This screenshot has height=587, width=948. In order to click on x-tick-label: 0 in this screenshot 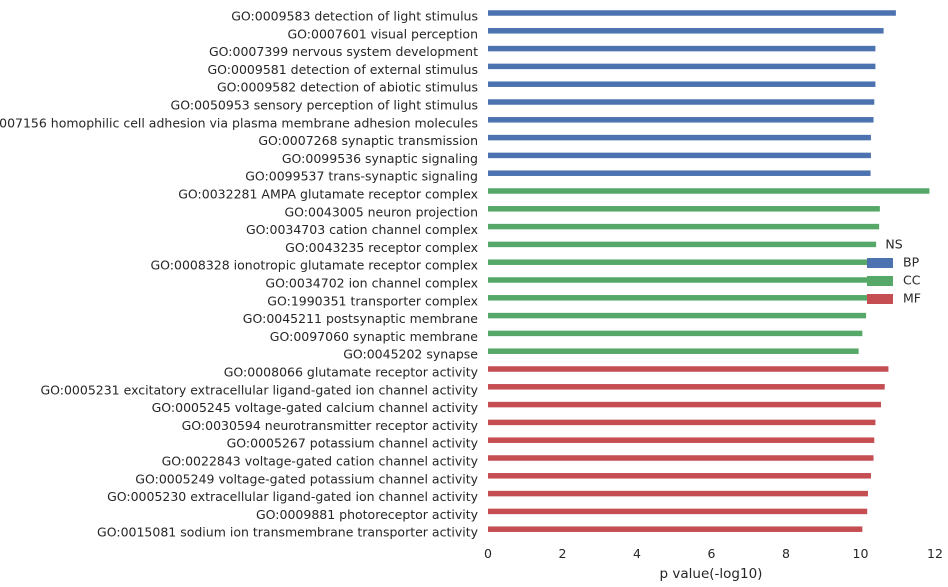, I will do `click(488, 553)`.